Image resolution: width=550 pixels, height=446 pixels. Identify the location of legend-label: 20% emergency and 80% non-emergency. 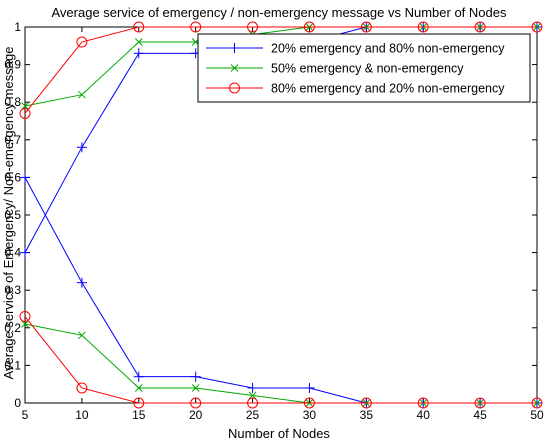
(388, 49).